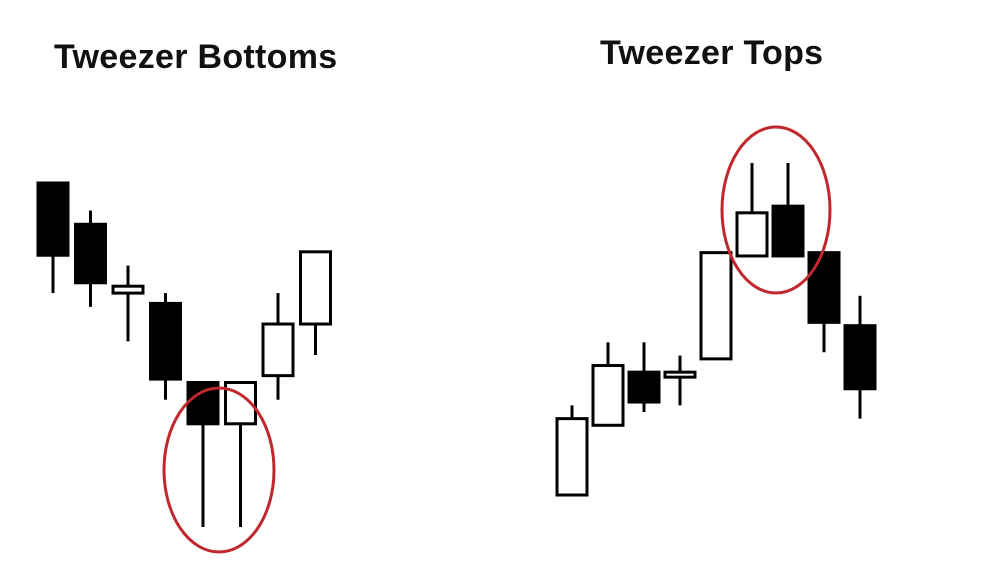 This screenshot has width=988, height=568. What do you see at coordinates (712, 53) in the screenshot?
I see `chart-title-tweezer-tops: Tweezer Tops` at bounding box center [712, 53].